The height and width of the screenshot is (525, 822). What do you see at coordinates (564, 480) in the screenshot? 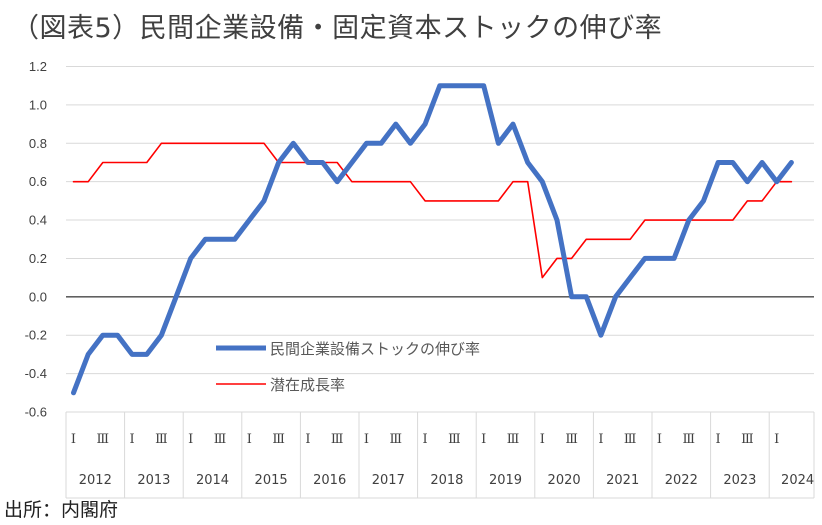
I see `x-year-label: 2020` at bounding box center [564, 480].